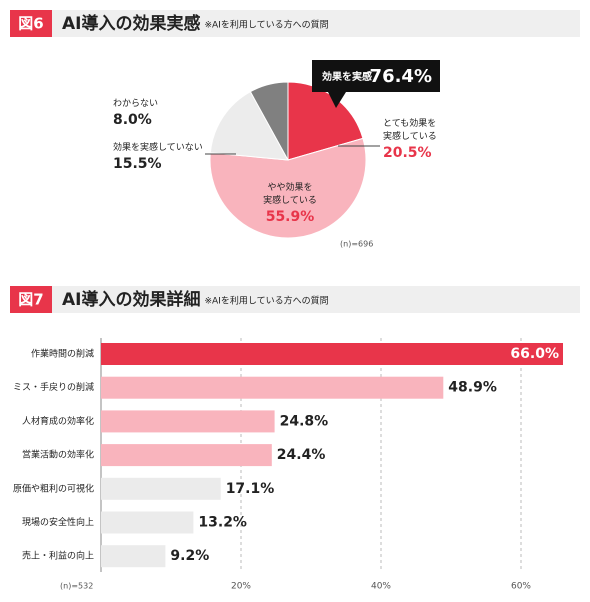 This screenshot has width=590, height=602. Describe the element at coordinates (401, 76) in the screenshot. I see `callout-value: 76.4%` at that location.